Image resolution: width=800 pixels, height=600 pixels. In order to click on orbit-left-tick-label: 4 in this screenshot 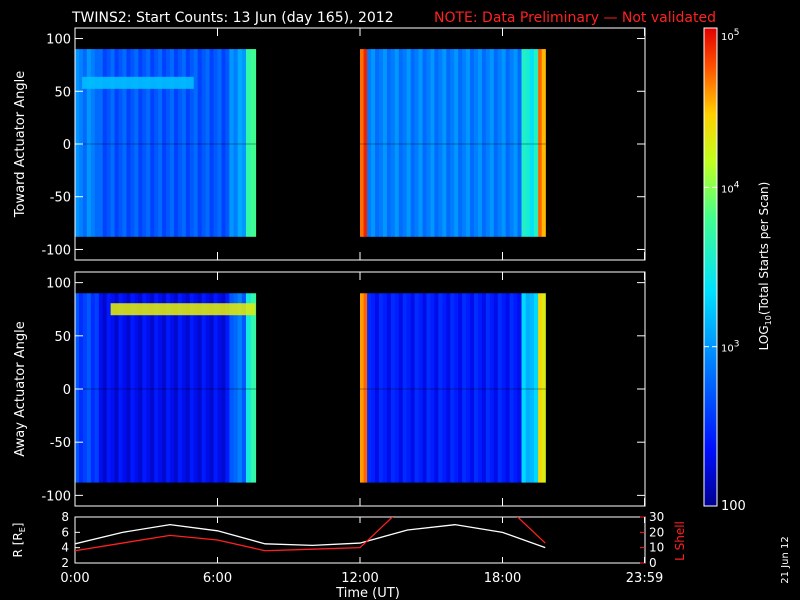, I will do `click(65, 548)`.